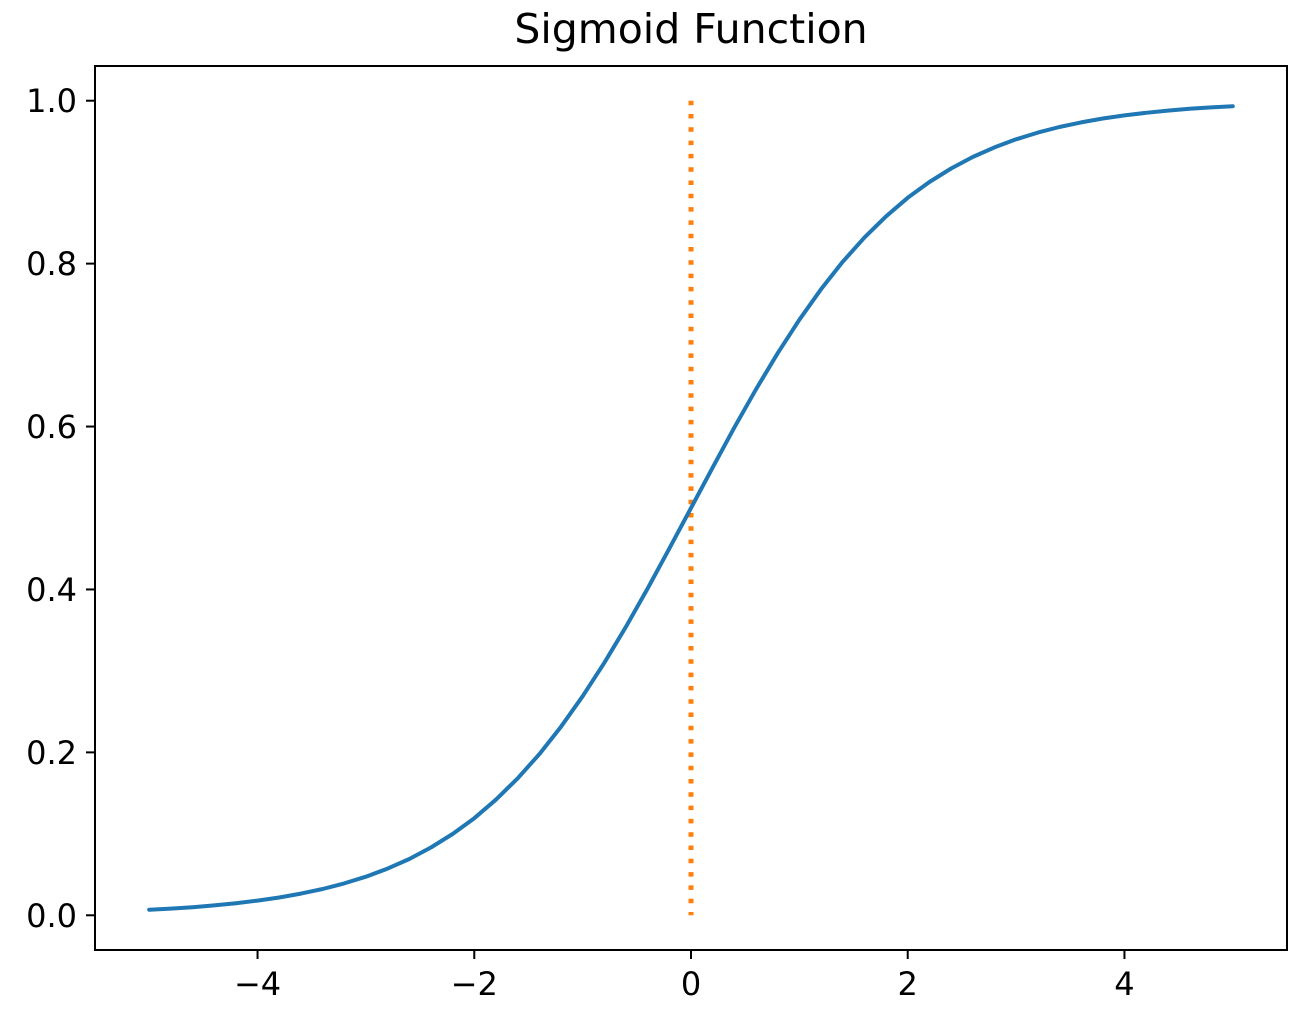  What do you see at coordinates (51, 101) in the screenshot?
I see `y-tick-label: 1.0` at bounding box center [51, 101].